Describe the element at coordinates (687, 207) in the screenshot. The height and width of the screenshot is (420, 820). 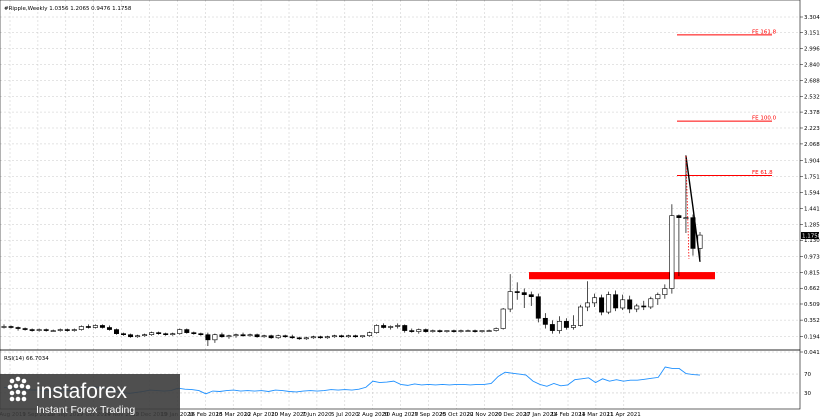
I see `fib-anchor-line` at that location.